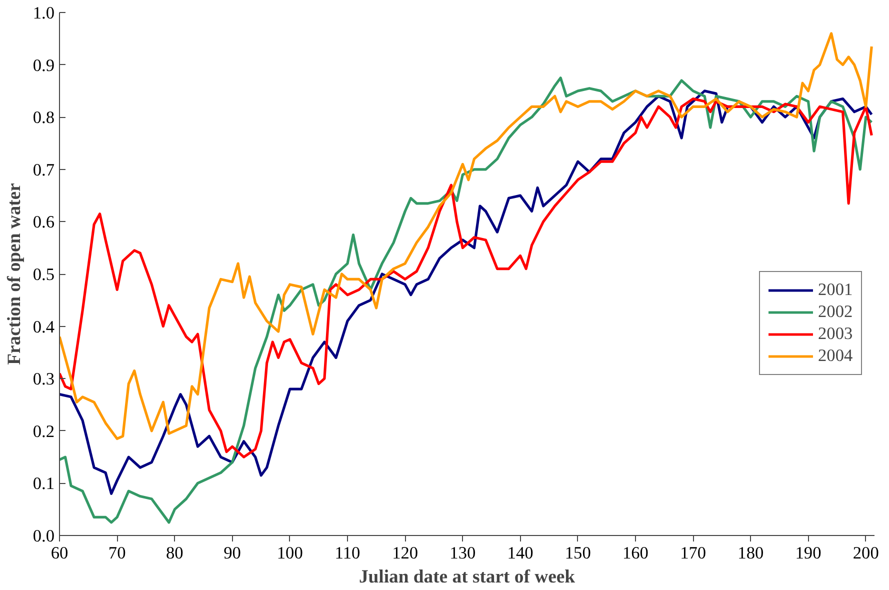  I want to click on y-tick-label: 0.4, so click(43, 326).